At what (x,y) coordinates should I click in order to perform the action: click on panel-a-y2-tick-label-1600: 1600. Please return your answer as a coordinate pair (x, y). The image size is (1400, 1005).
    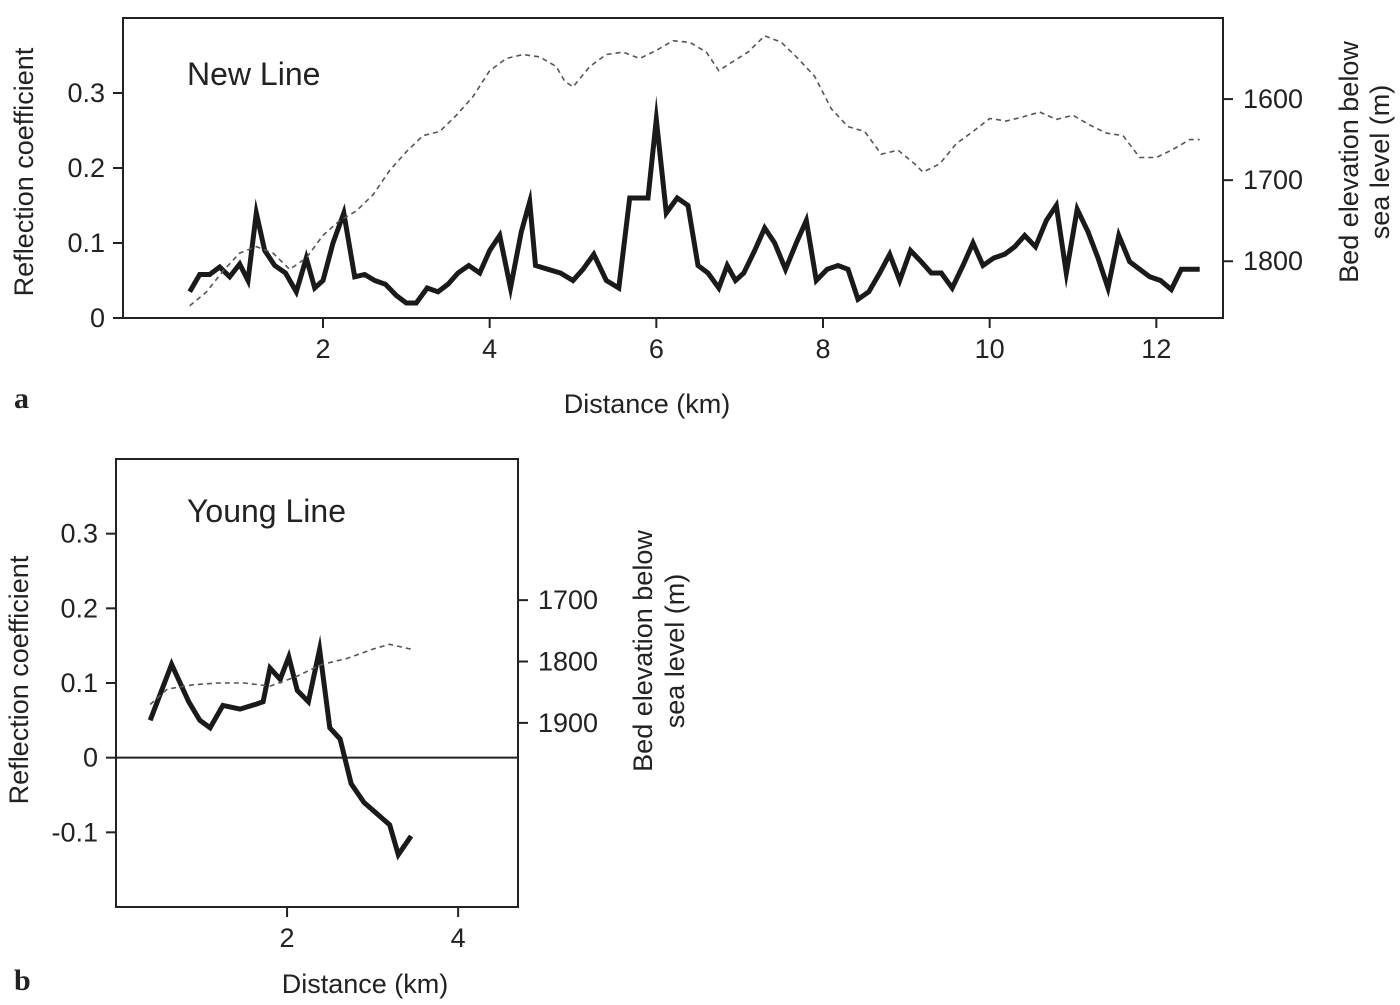
    Looking at the image, I should click on (1273, 99).